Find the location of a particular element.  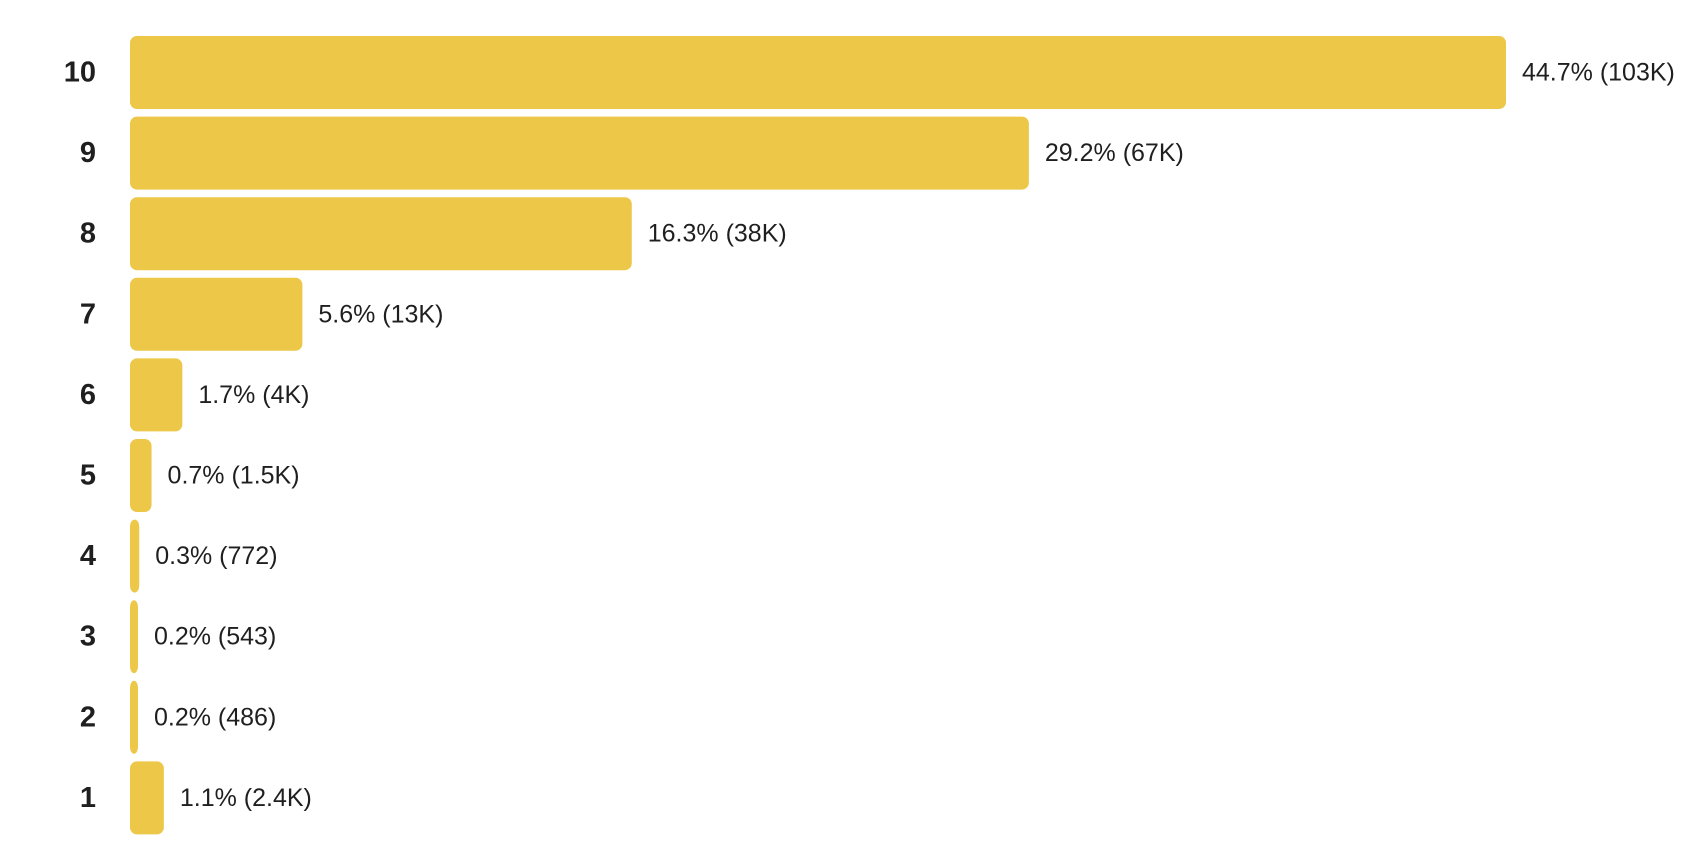

category-label-10: 10 is located at coordinates (80, 73).